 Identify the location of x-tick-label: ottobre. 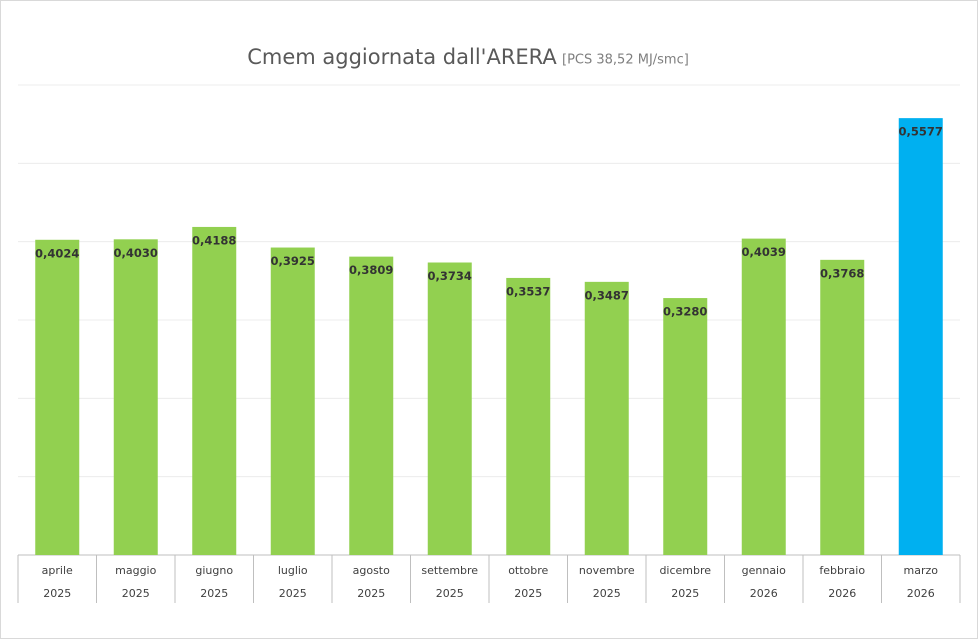
(528, 570).